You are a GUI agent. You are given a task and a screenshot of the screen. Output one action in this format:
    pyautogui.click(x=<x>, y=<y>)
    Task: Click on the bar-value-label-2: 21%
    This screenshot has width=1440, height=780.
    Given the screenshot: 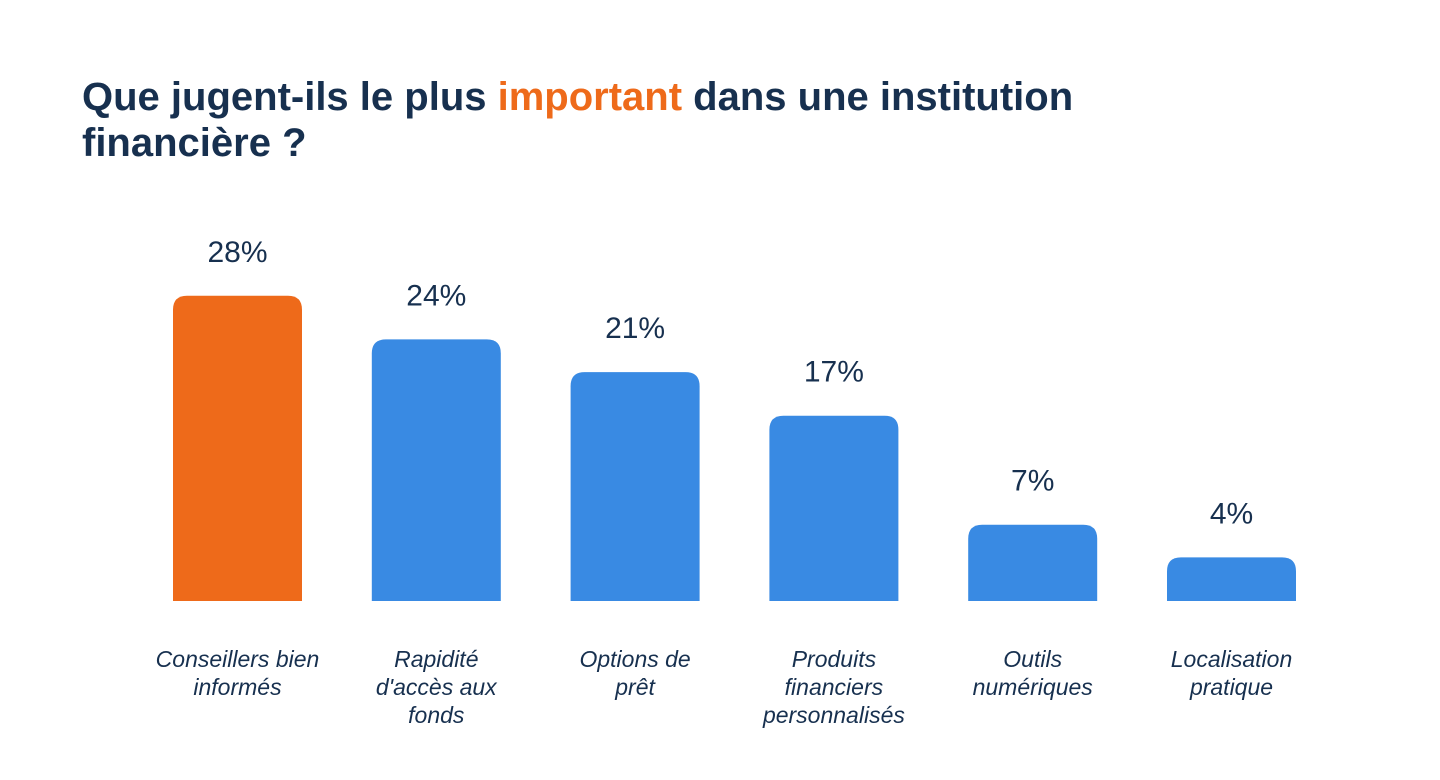 What is the action you would take?
    pyautogui.click(x=635, y=328)
    